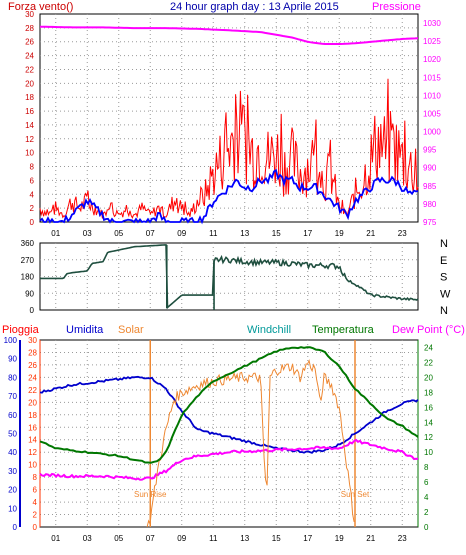  Describe the element at coordinates (118, 538) in the screenshot. I see `x-tick-label: 05` at that location.